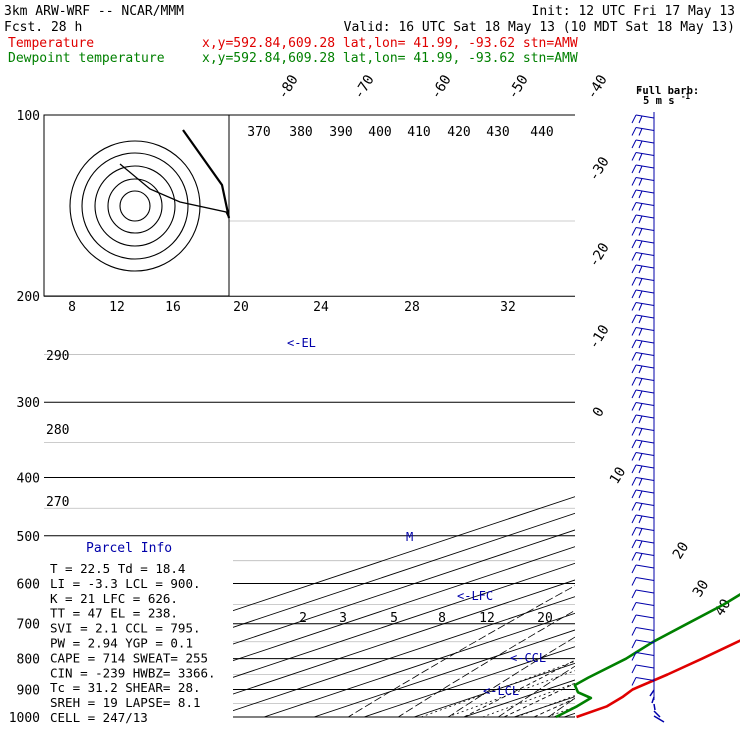  Describe the element at coordinates (343, 618) in the screenshot. I see `mixing-ratio-label: 3` at that location.